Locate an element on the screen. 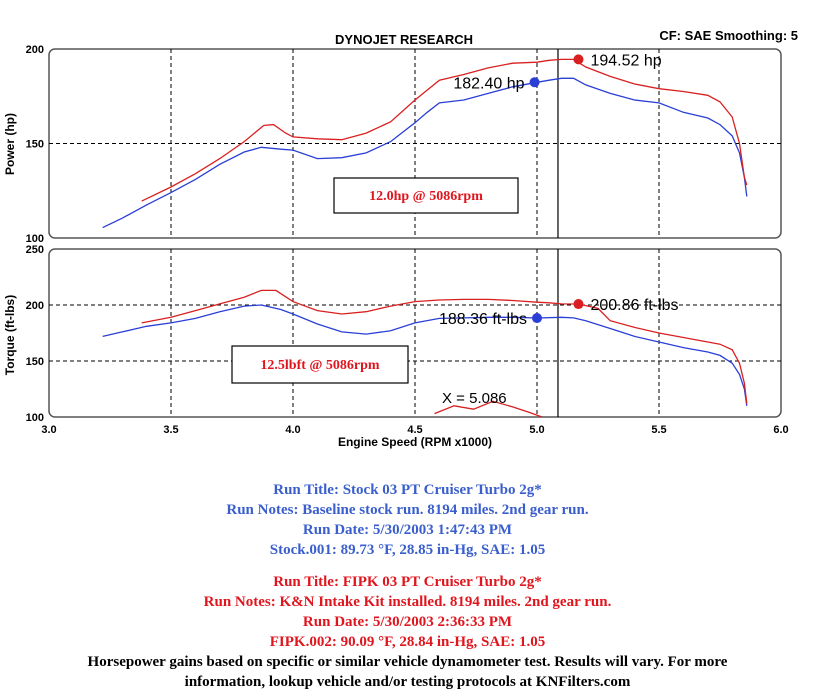  x-tick-label: 3.0 is located at coordinates (48, 430).